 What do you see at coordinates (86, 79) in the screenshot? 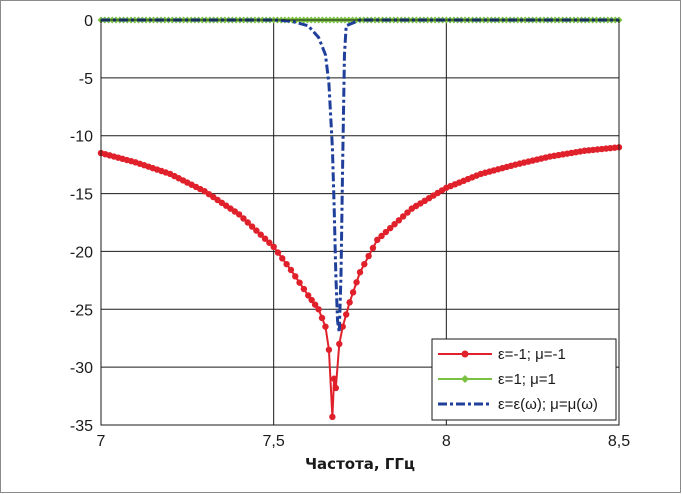
I see `y-tick-label: -5` at bounding box center [86, 79].